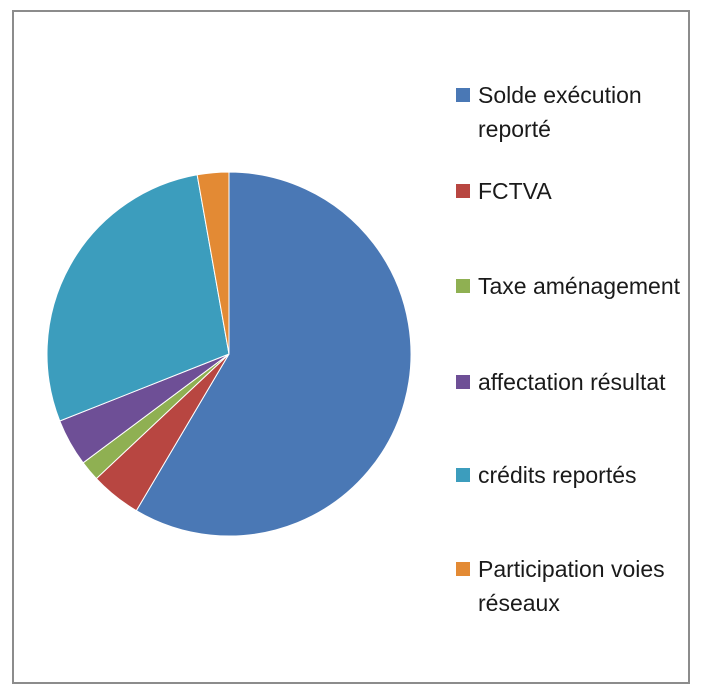 Image resolution: width=702 pixels, height=686 pixels. Describe the element at coordinates (515, 191) in the screenshot. I see `legend-label-fctva: FCTVA` at that location.